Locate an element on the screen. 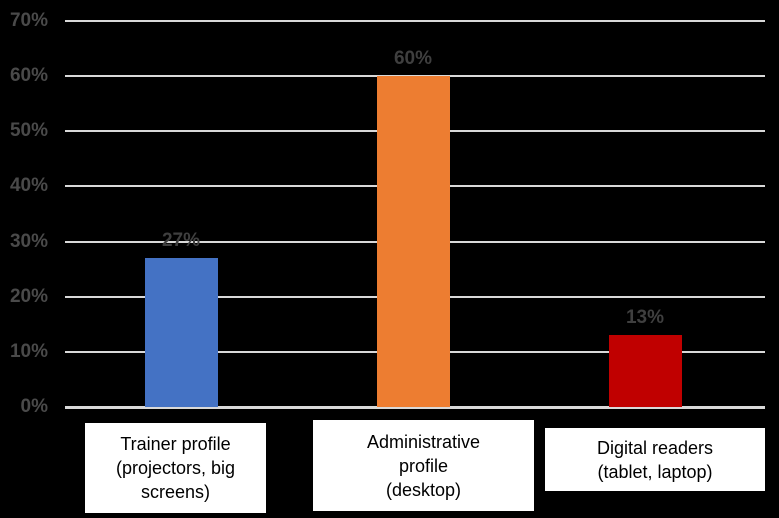 Image resolution: width=779 pixels, height=518 pixels. y-tick-label-60pct: 60% is located at coordinates (28, 76).